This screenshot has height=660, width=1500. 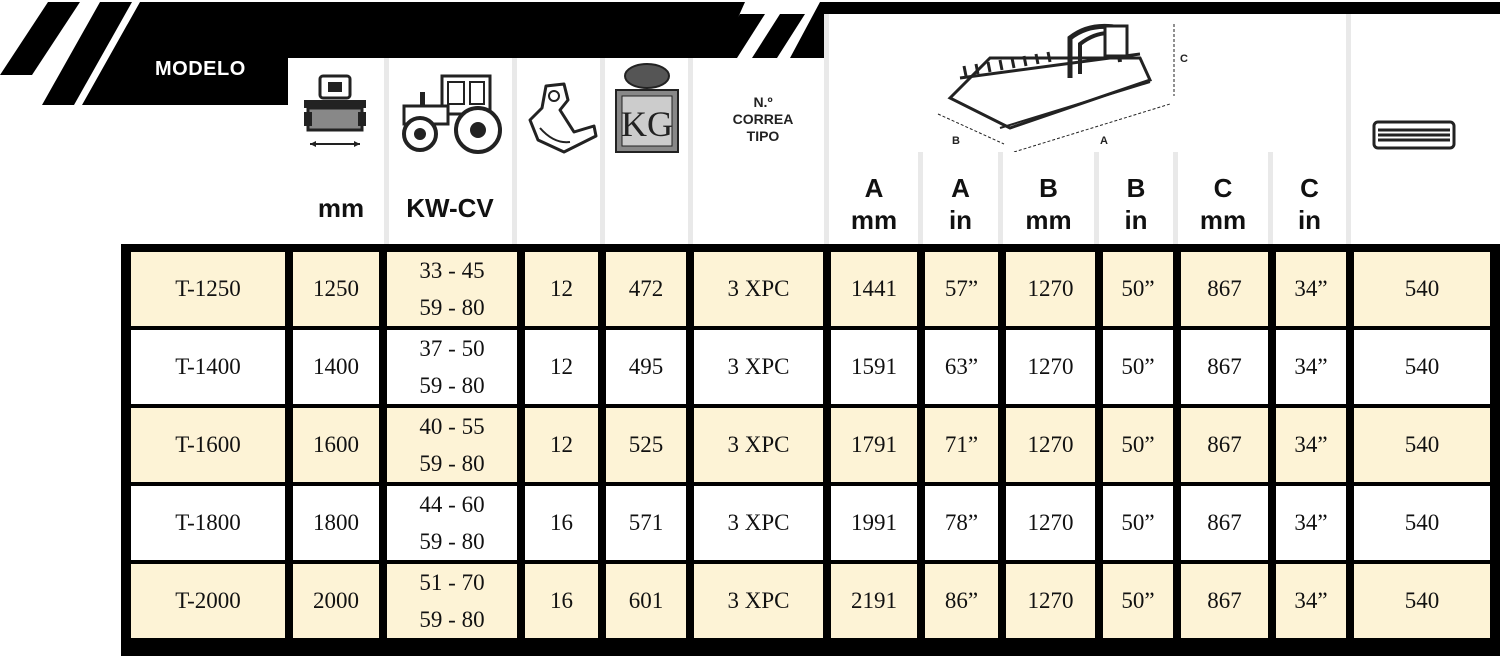 I want to click on model-cell: T-1800, so click(x=208, y=523).